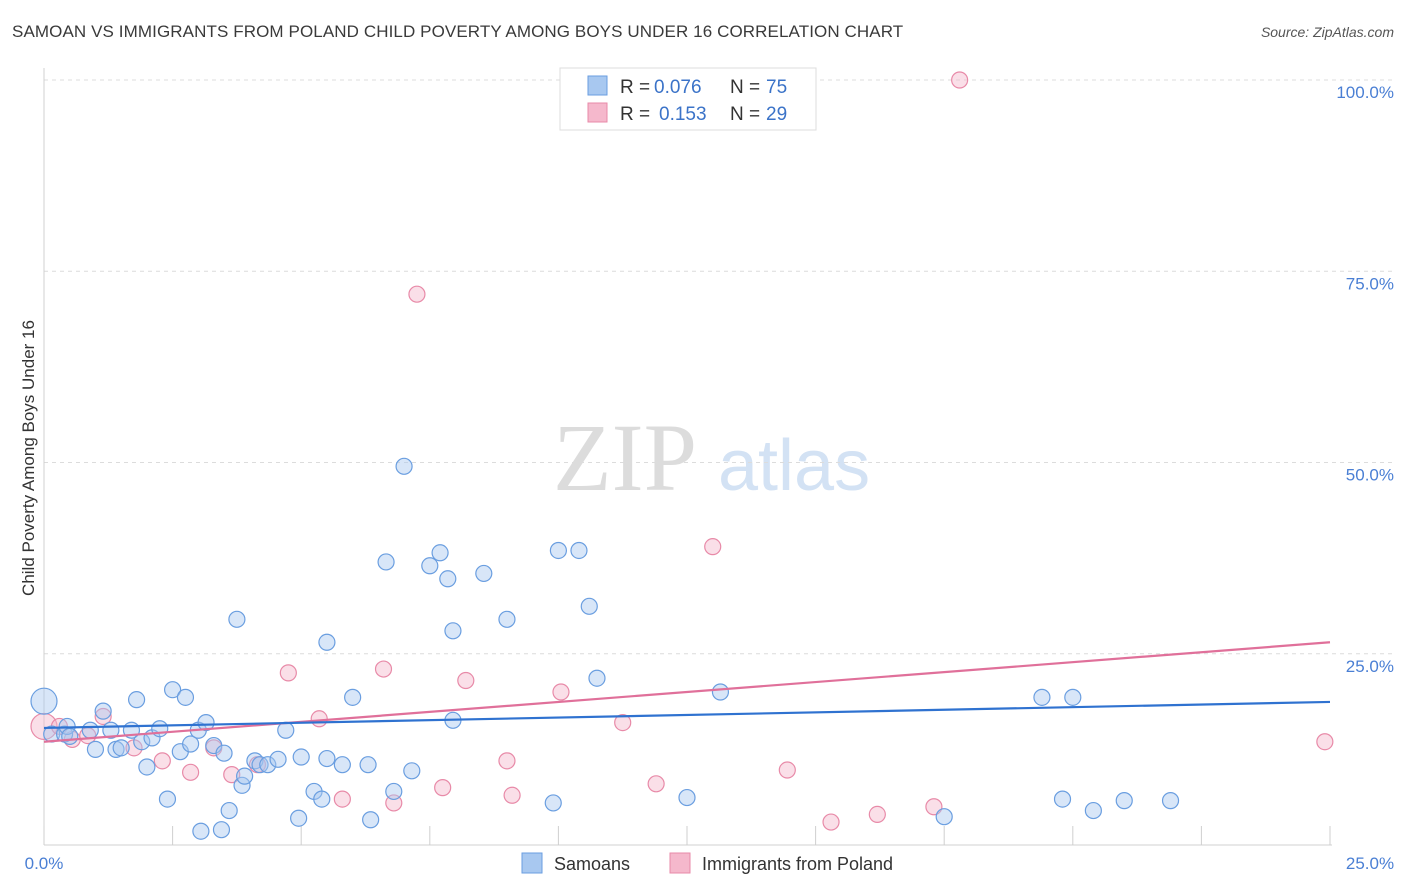 The image size is (1406, 892). I want to click on bottom-legend-swatch-samoans, so click(532, 863).